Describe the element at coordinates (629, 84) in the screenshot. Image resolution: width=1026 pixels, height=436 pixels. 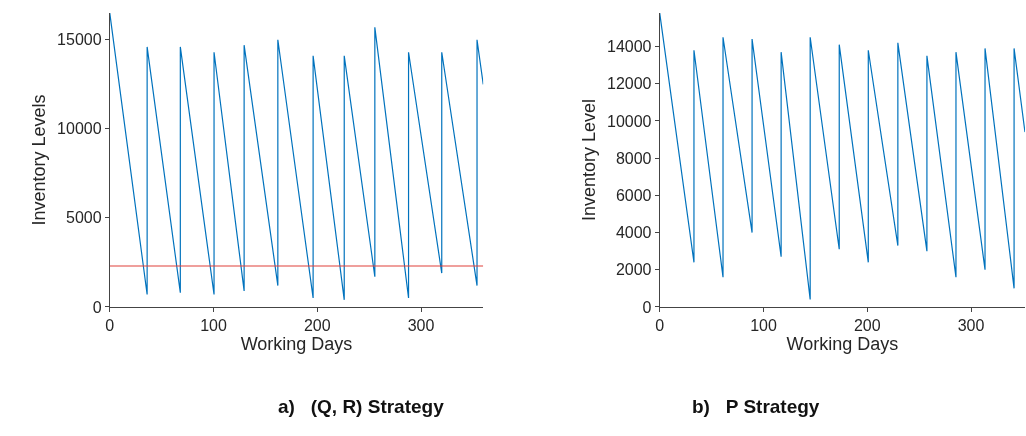
I see `y-tick-label: 12000` at that location.